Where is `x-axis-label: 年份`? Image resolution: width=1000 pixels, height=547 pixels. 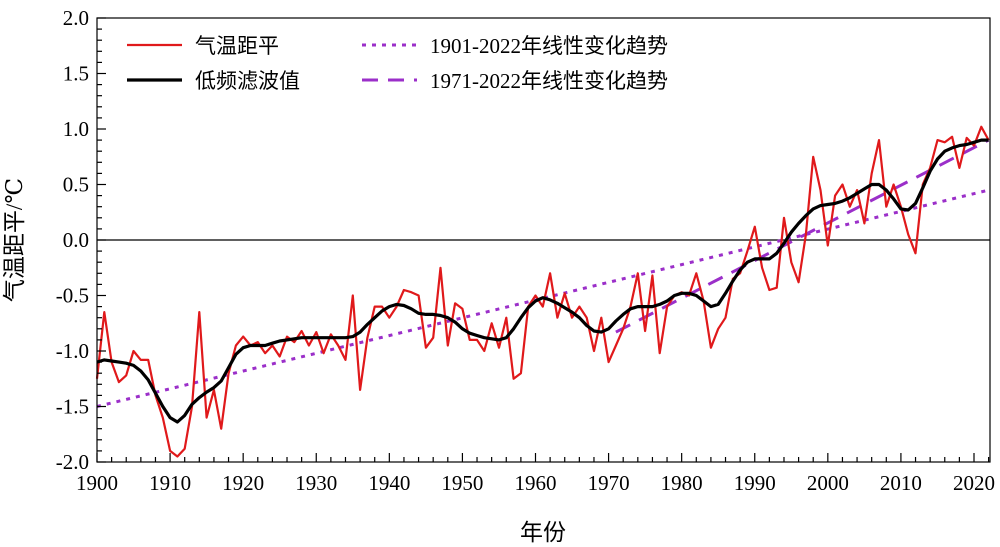 x-axis-label: 年份 is located at coordinates (543, 532).